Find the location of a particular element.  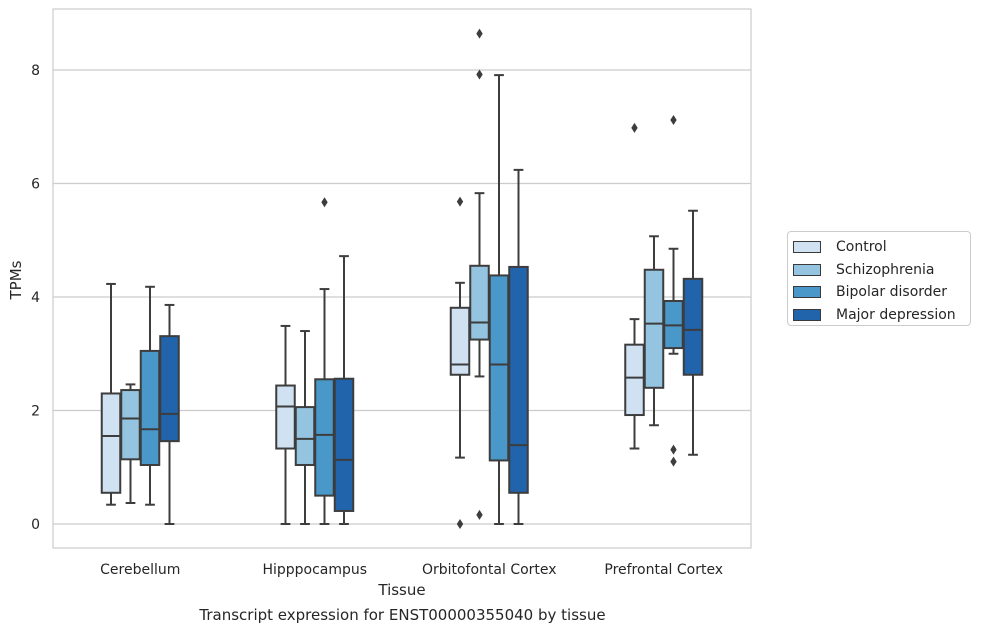

x-tick-label-prefrontal-cortex: Prefrontal Cortex is located at coordinates (663, 570).